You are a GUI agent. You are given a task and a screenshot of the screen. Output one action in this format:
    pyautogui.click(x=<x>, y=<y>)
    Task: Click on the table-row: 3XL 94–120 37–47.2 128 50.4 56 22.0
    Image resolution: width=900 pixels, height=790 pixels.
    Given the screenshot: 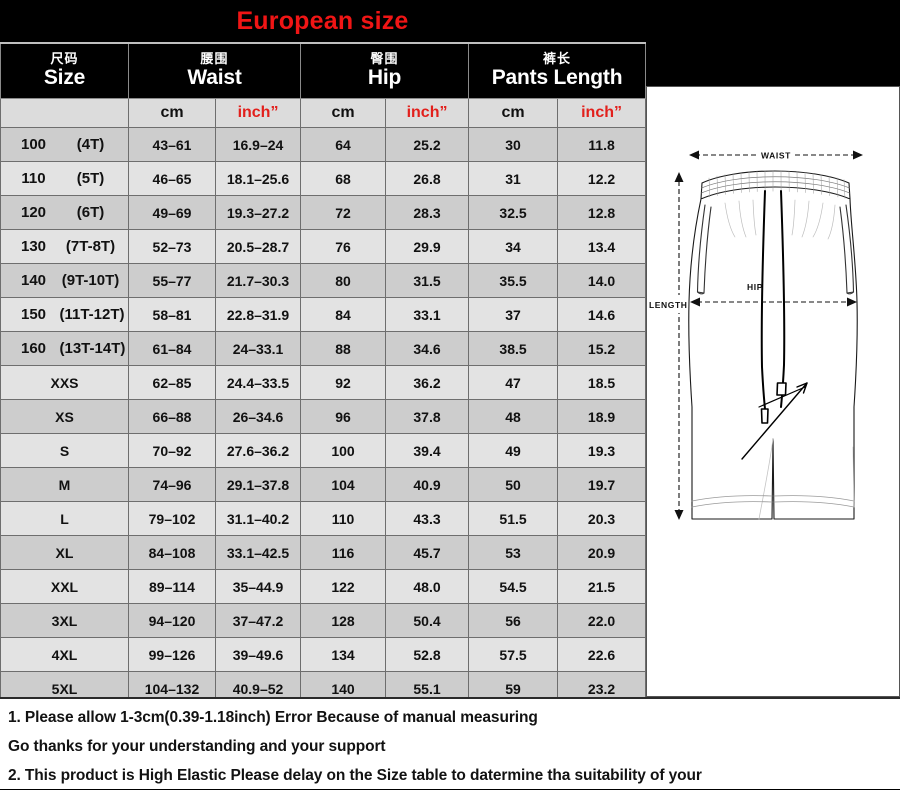 What is the action you would take?
    pyautogui.click(x=323, y=620)
    